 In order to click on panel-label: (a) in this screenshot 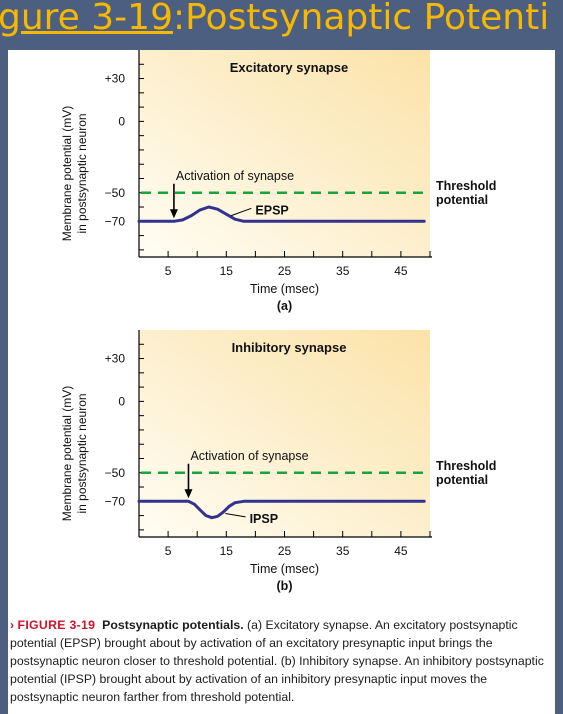, I will do `click(284, 306)`.